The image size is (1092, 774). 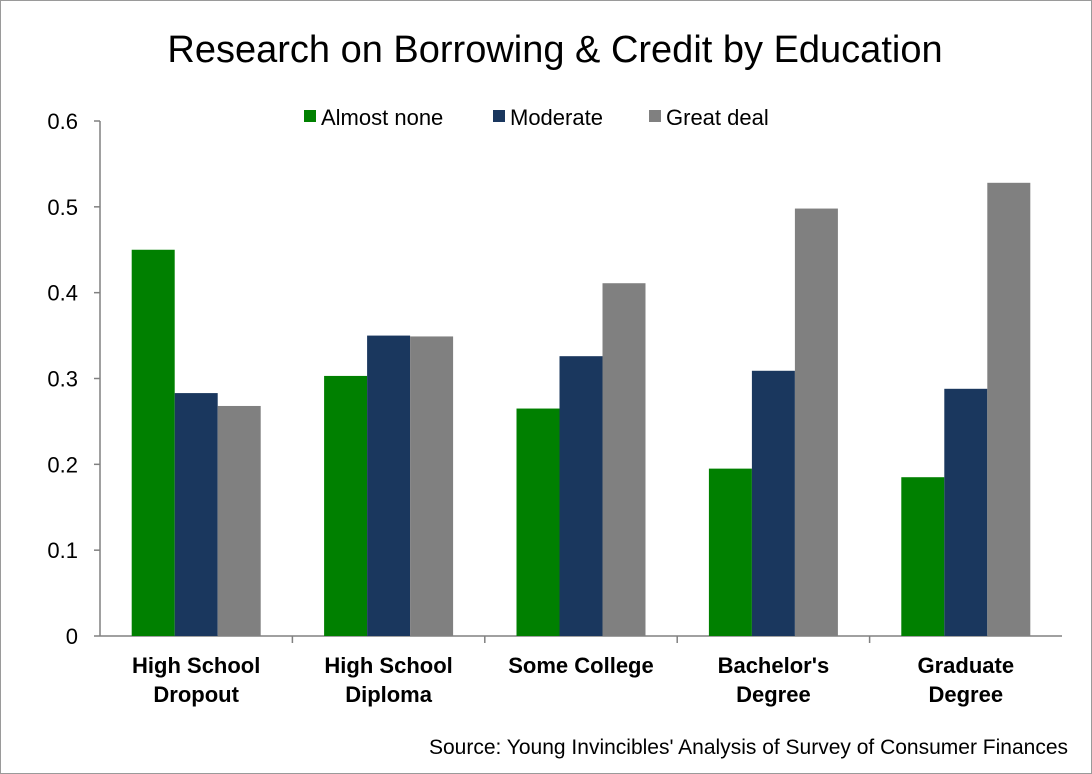 I want to click on y-tick-label: 0, so click(x=72, y=636).